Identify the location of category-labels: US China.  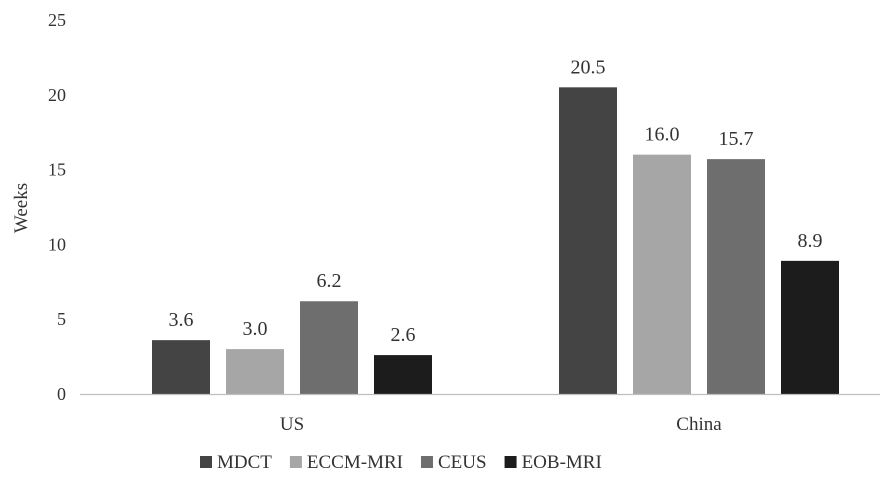
(501, 424).